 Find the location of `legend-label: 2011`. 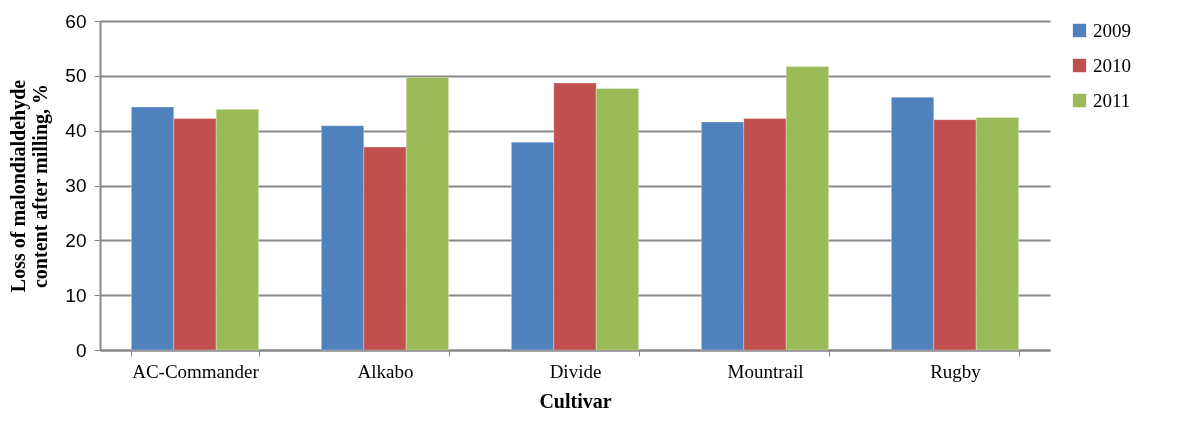

legend-label: 2011 is located at coordinates (1112, 100).